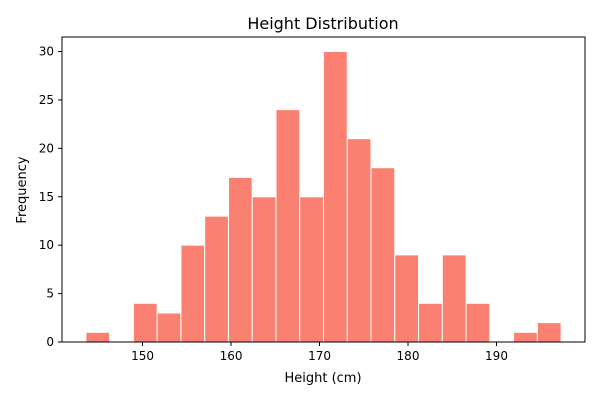  I want to click on y-tick-label: 25, so click(46, 100).